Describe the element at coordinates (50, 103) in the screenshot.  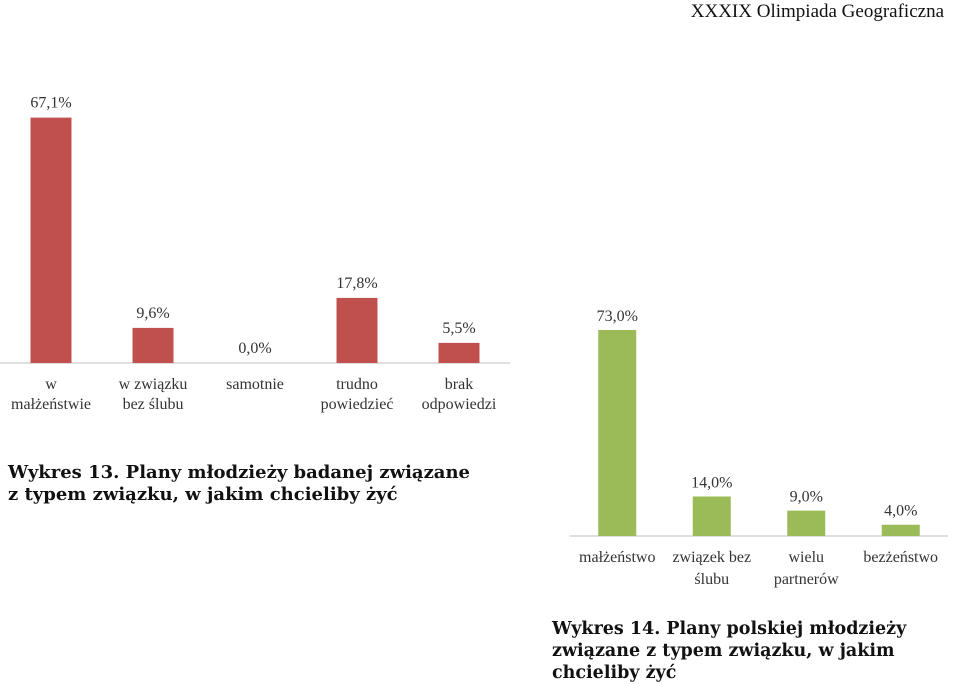
I see `data-label-0: 67,1%` at that location.